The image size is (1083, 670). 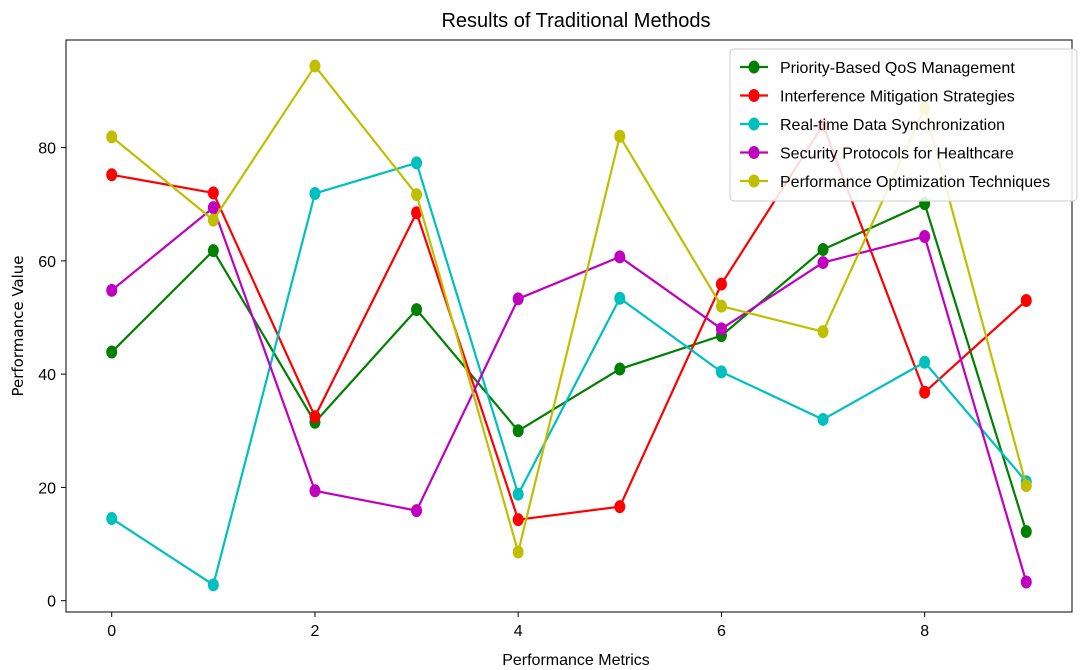 What do you see at coordinates (576, 660) in the screenshot?
I see `x-axis-label: Performance Metrics` at bounding box center [576, 660].